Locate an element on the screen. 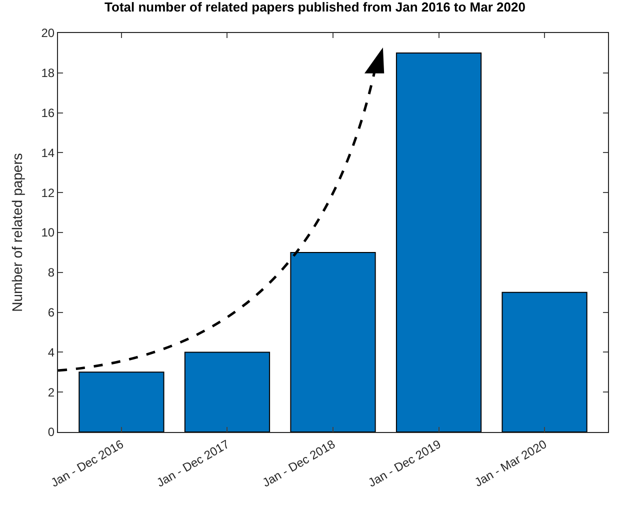  chart-title: Total number of related papers published from Jan 2016 to Mar 2020 is located at coordinates (315, 7).